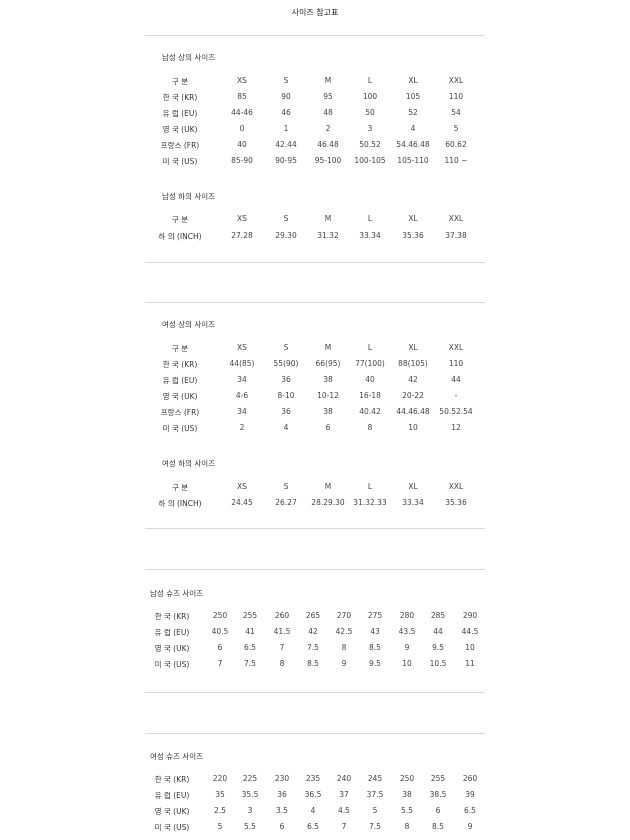 This screenshot has width=630, height=840. I want to click on table-cell: 95, so click(328, 96).